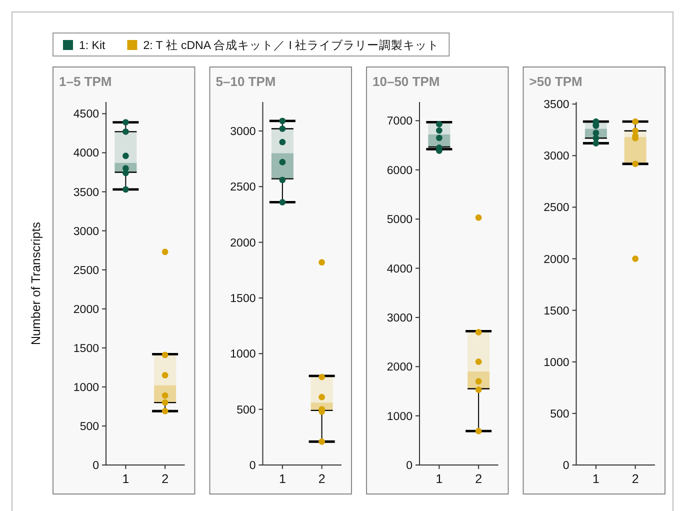  I want to click on y-tick-label: 4500, so click(86, 114).